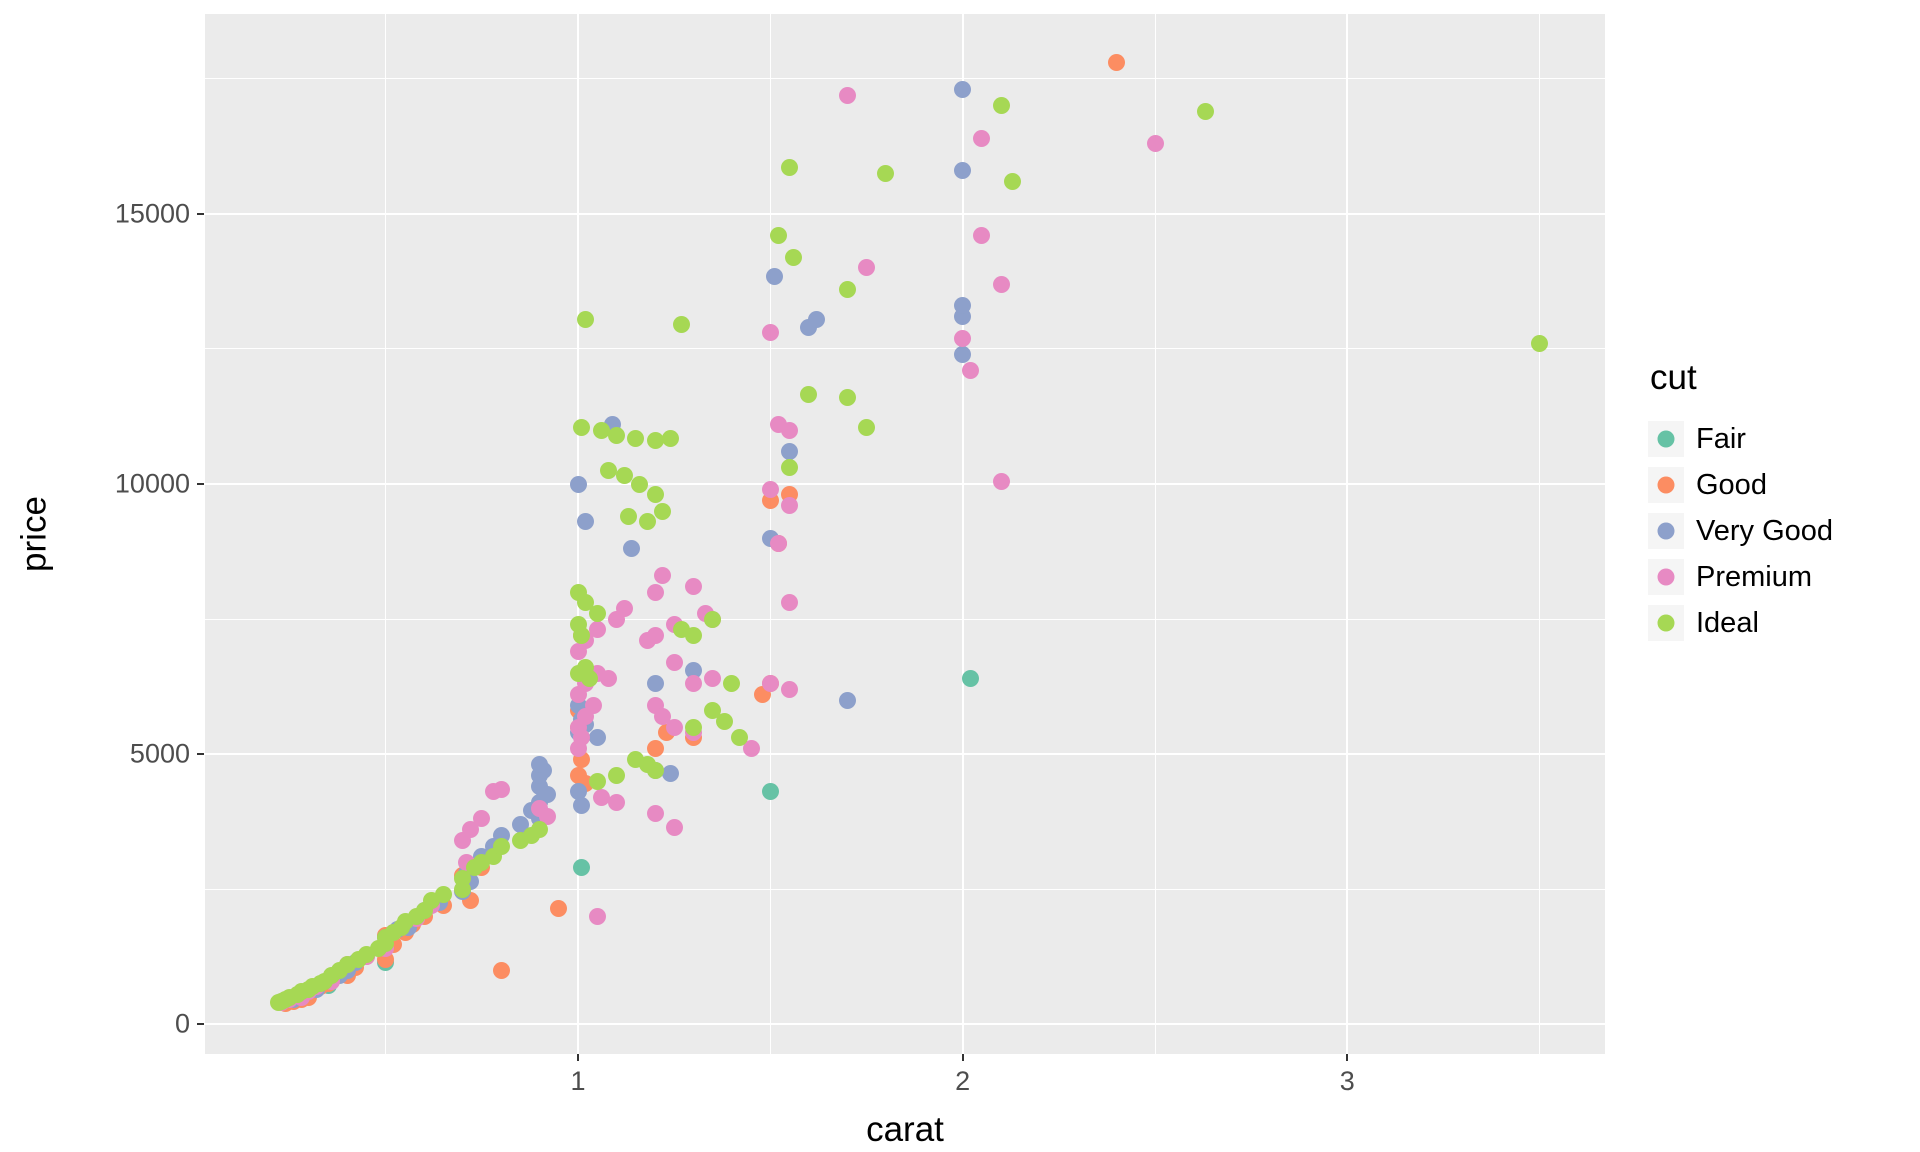 Image resolution: width=1920 pixels, height=1152 pixels. I want to click on y-tick-label: 15000, so click(152, 213).